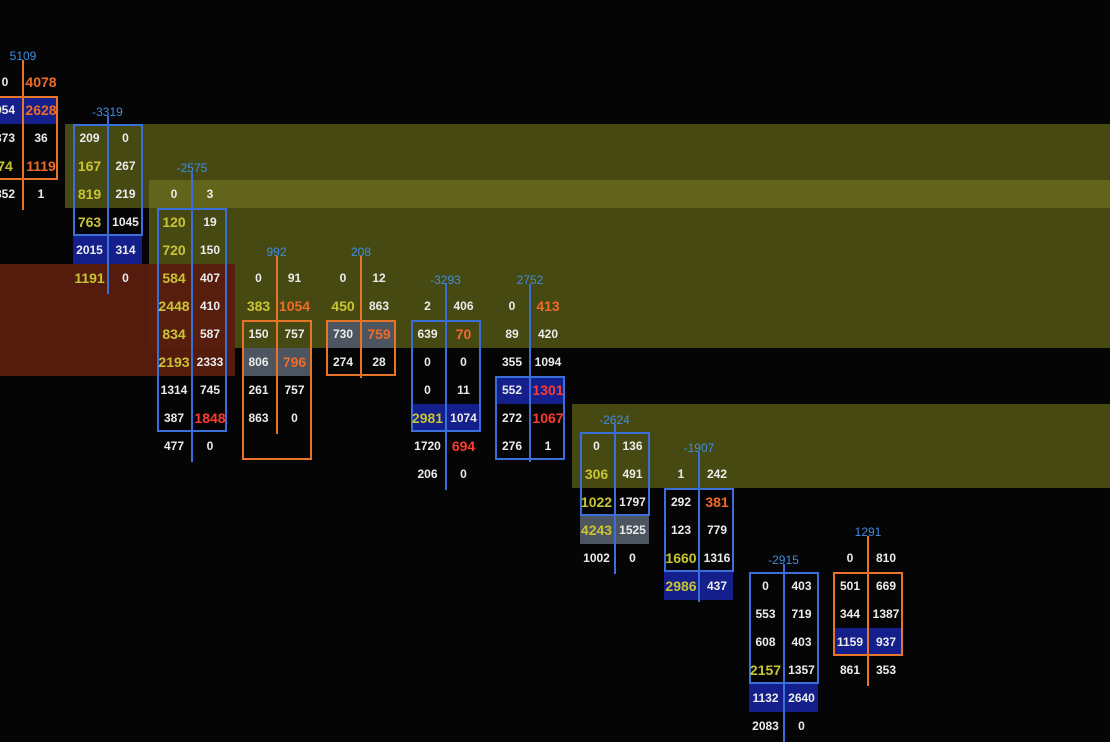 The width and height of the screenshot is (1110, 742). Describe the element at coordinates (428, 474) in the screenshot. I see `bid-volume-cell: 206` at that location.